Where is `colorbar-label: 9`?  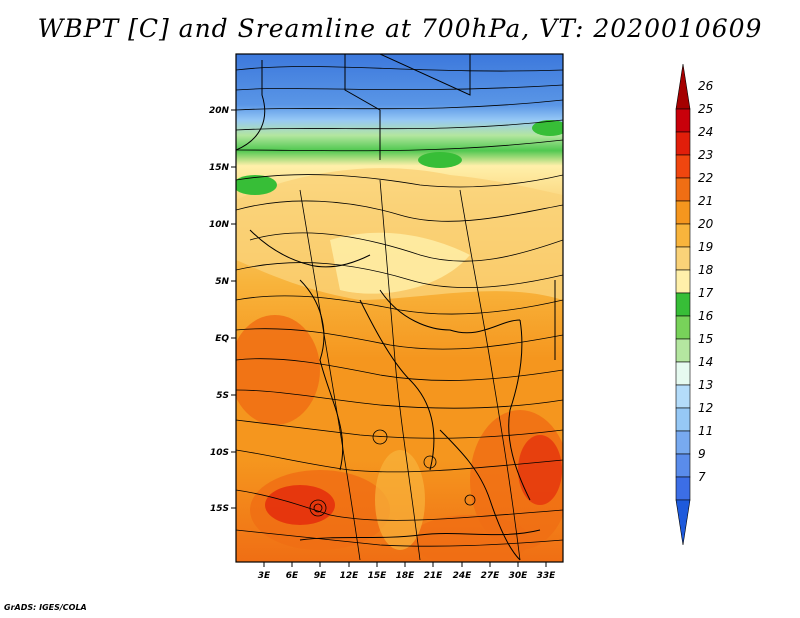
colorbar-label: 9 is located at coordinates (702, 454).